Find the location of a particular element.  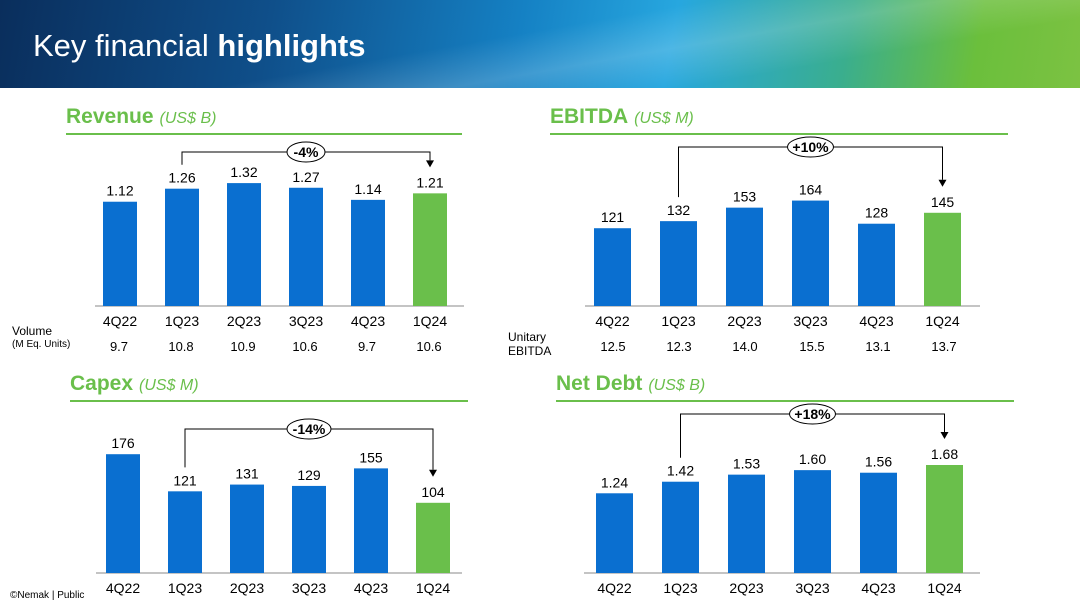

netdebt-unit: (US$ B) is located at coordinates (677, 385).